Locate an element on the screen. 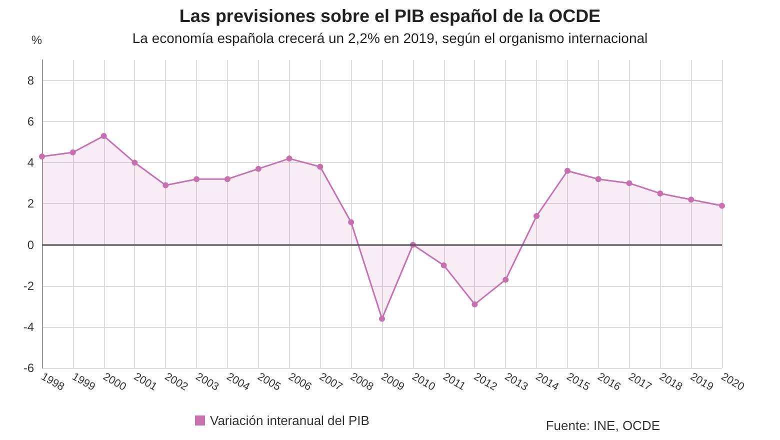 This screenshot has height=440, width=780. y-tick-label: -6 is located at coordinates (28, 368).